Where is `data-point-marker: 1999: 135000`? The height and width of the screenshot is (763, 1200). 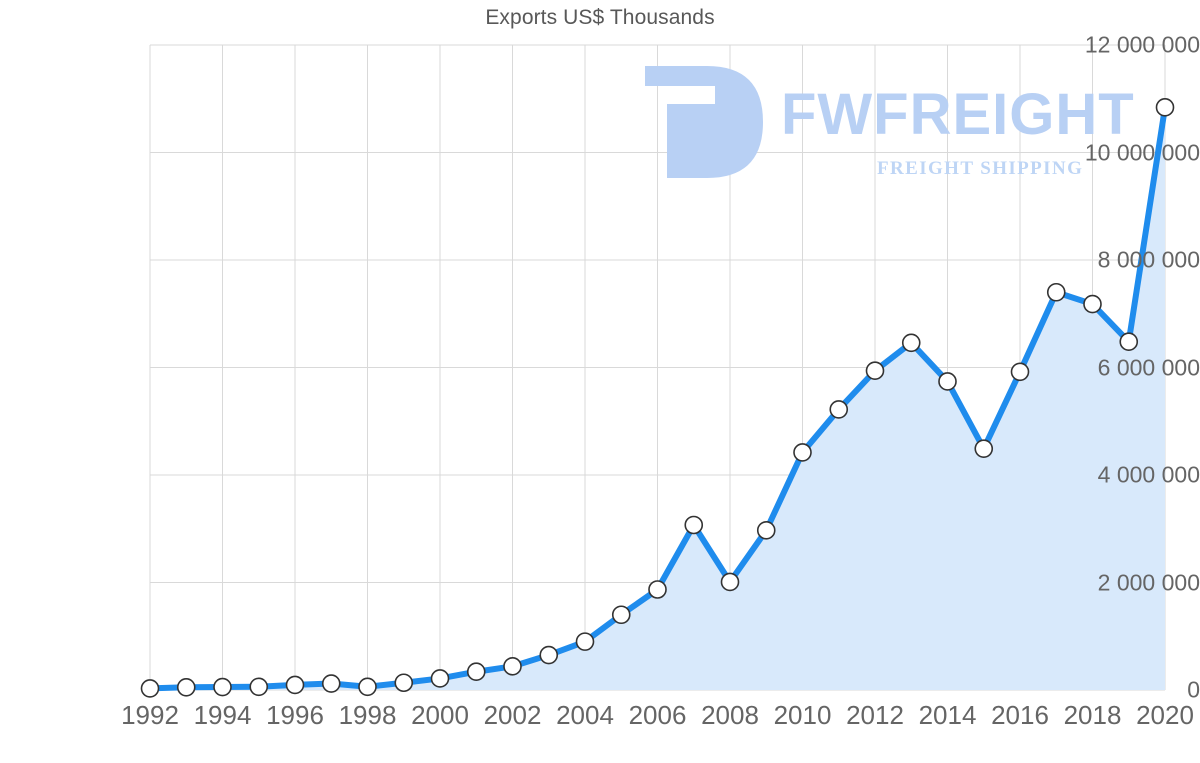 data-point-marker: 1999: 135000 is located at coordinates (404, 683).